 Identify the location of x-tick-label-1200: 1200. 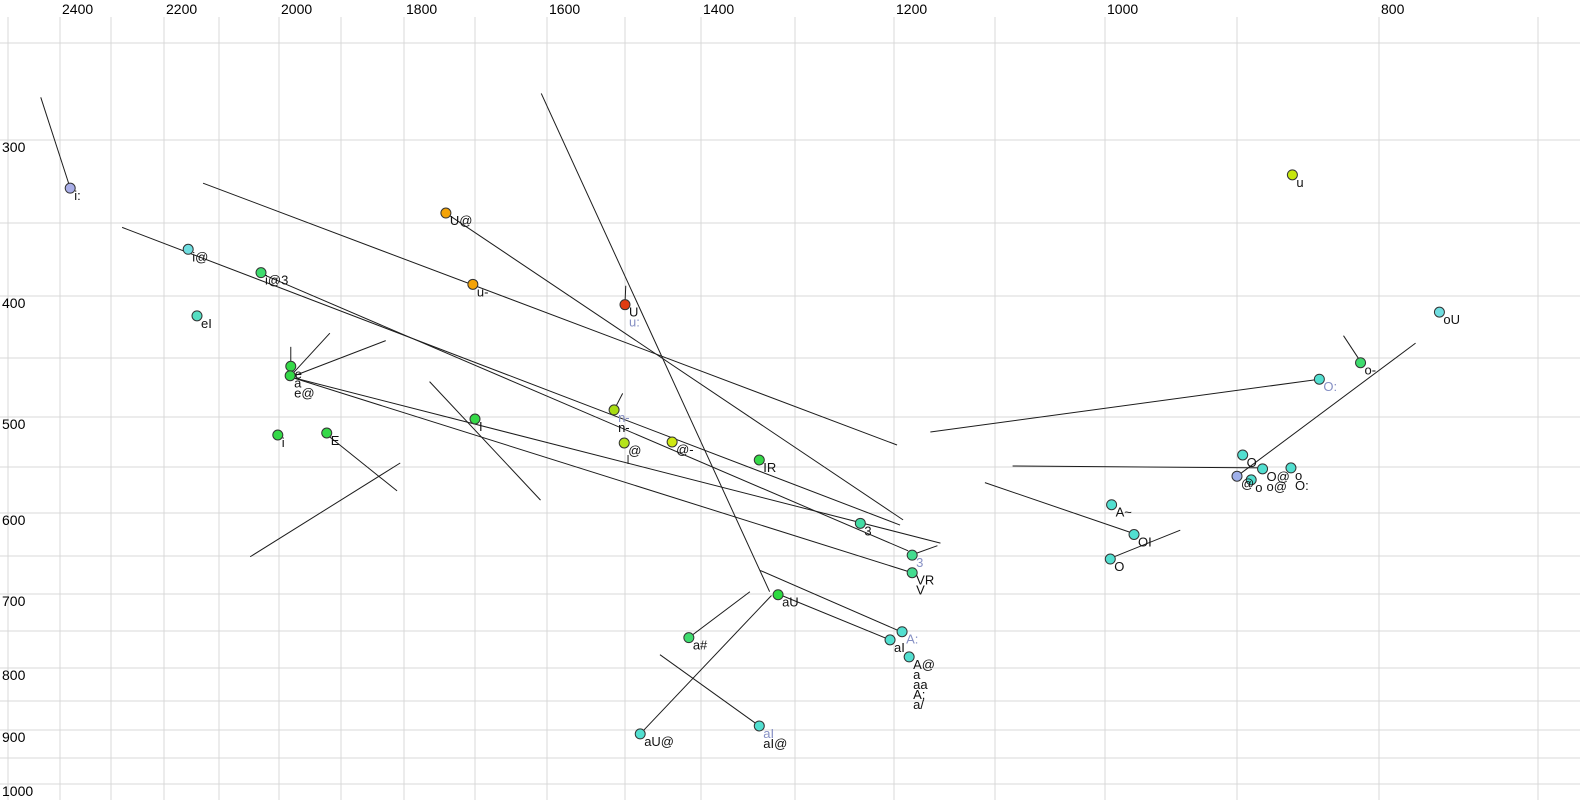
(911, 9).